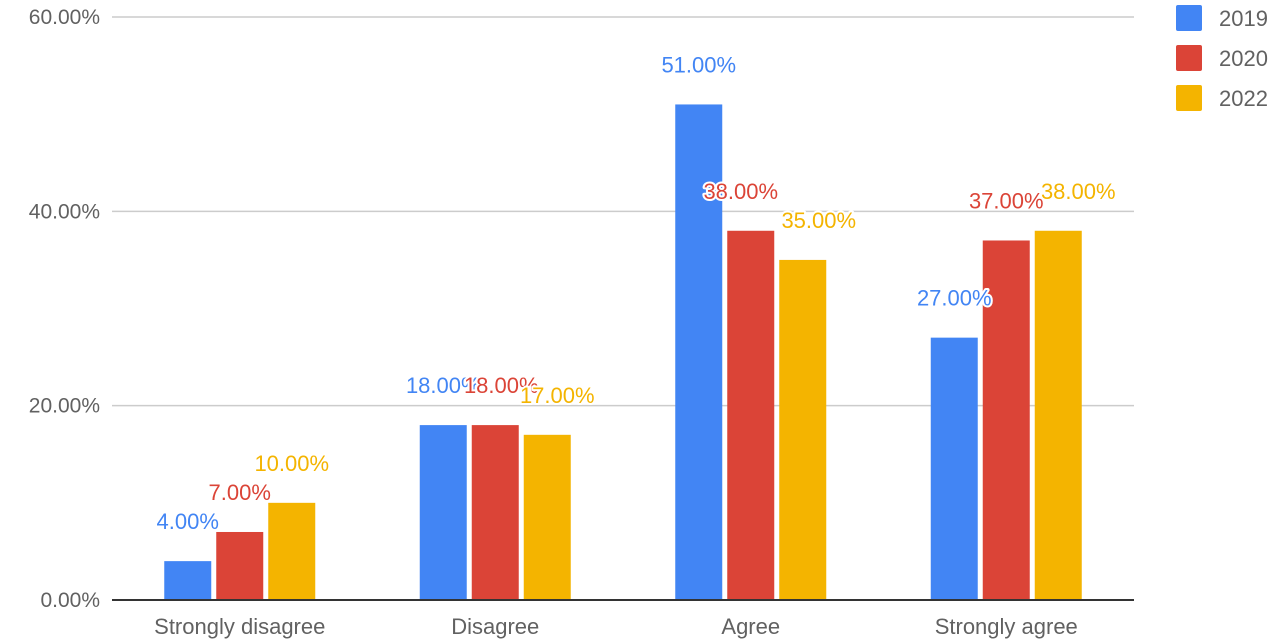 Image resolution: width=1284 pixels, height=642 pixels. Describe the element at coordinates (70, 600) in the screenshot. I see `y-tick-label: 0.00%` at that location.